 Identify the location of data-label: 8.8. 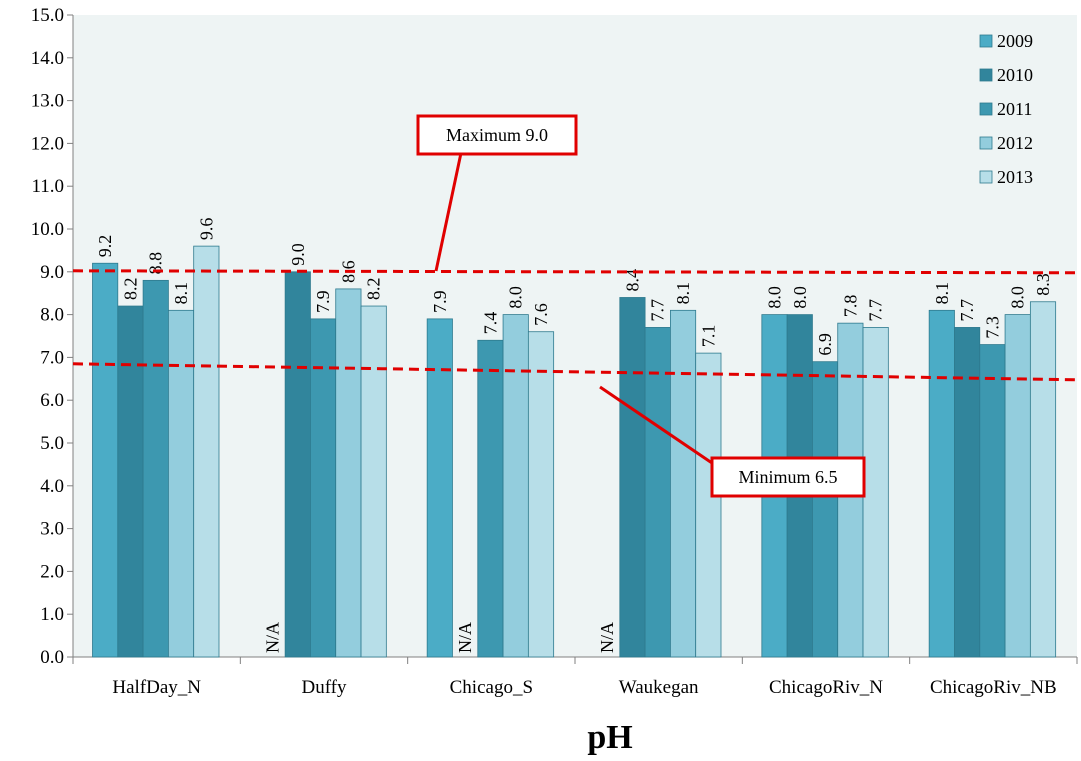
(156, 263).